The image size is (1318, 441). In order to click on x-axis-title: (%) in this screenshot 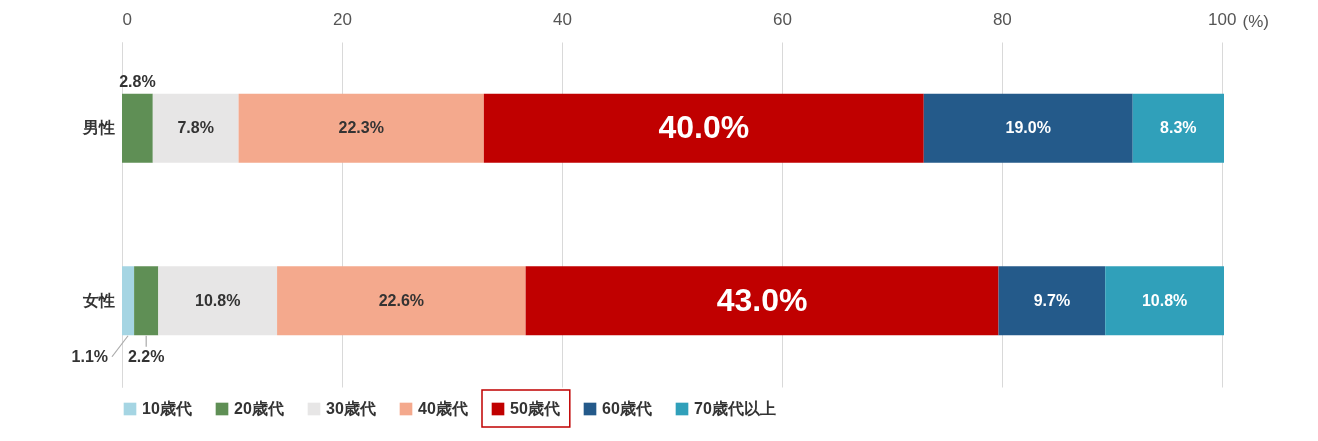, I will do `click(1255, 21)`.